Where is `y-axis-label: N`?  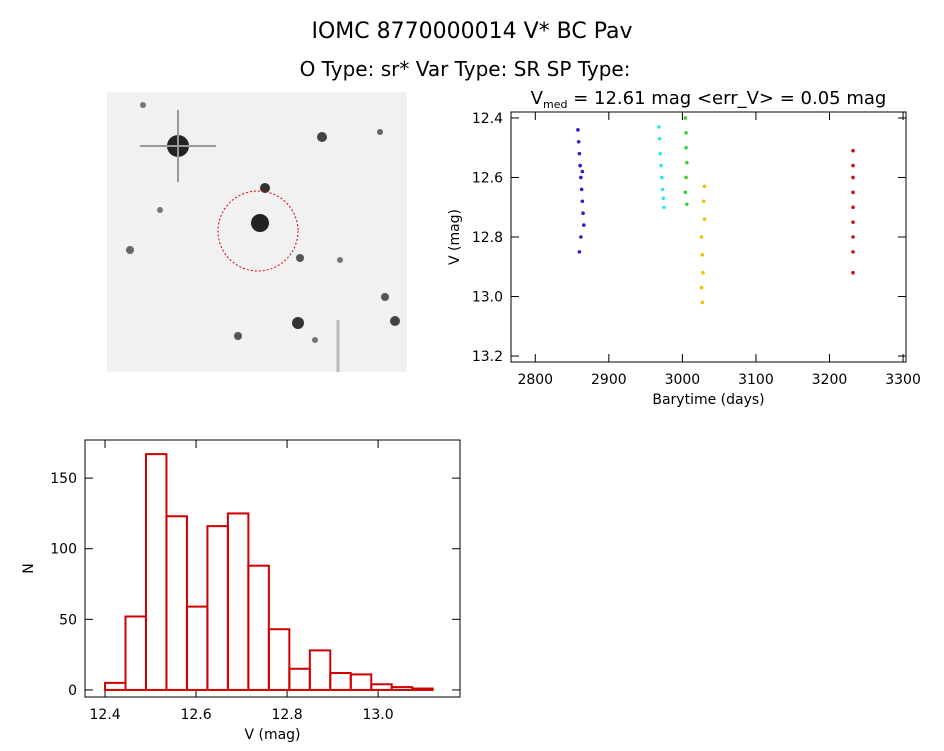
y-axis-label: N is located at coordinates (29, 568).